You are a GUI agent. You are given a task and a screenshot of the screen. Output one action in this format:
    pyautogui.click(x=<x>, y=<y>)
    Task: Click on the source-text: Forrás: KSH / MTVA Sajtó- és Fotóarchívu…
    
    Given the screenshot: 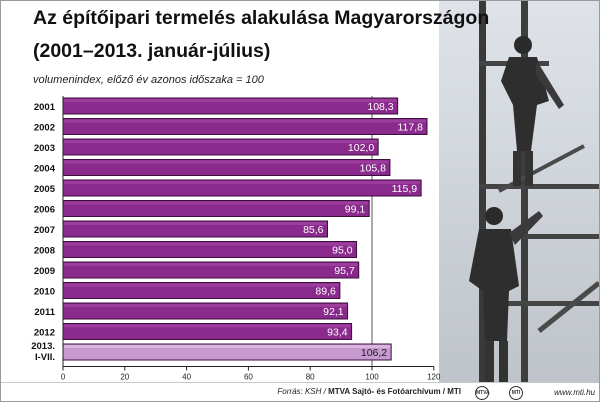 What is the action you would take?
    pyautogui.click(x=369, y=391)
    